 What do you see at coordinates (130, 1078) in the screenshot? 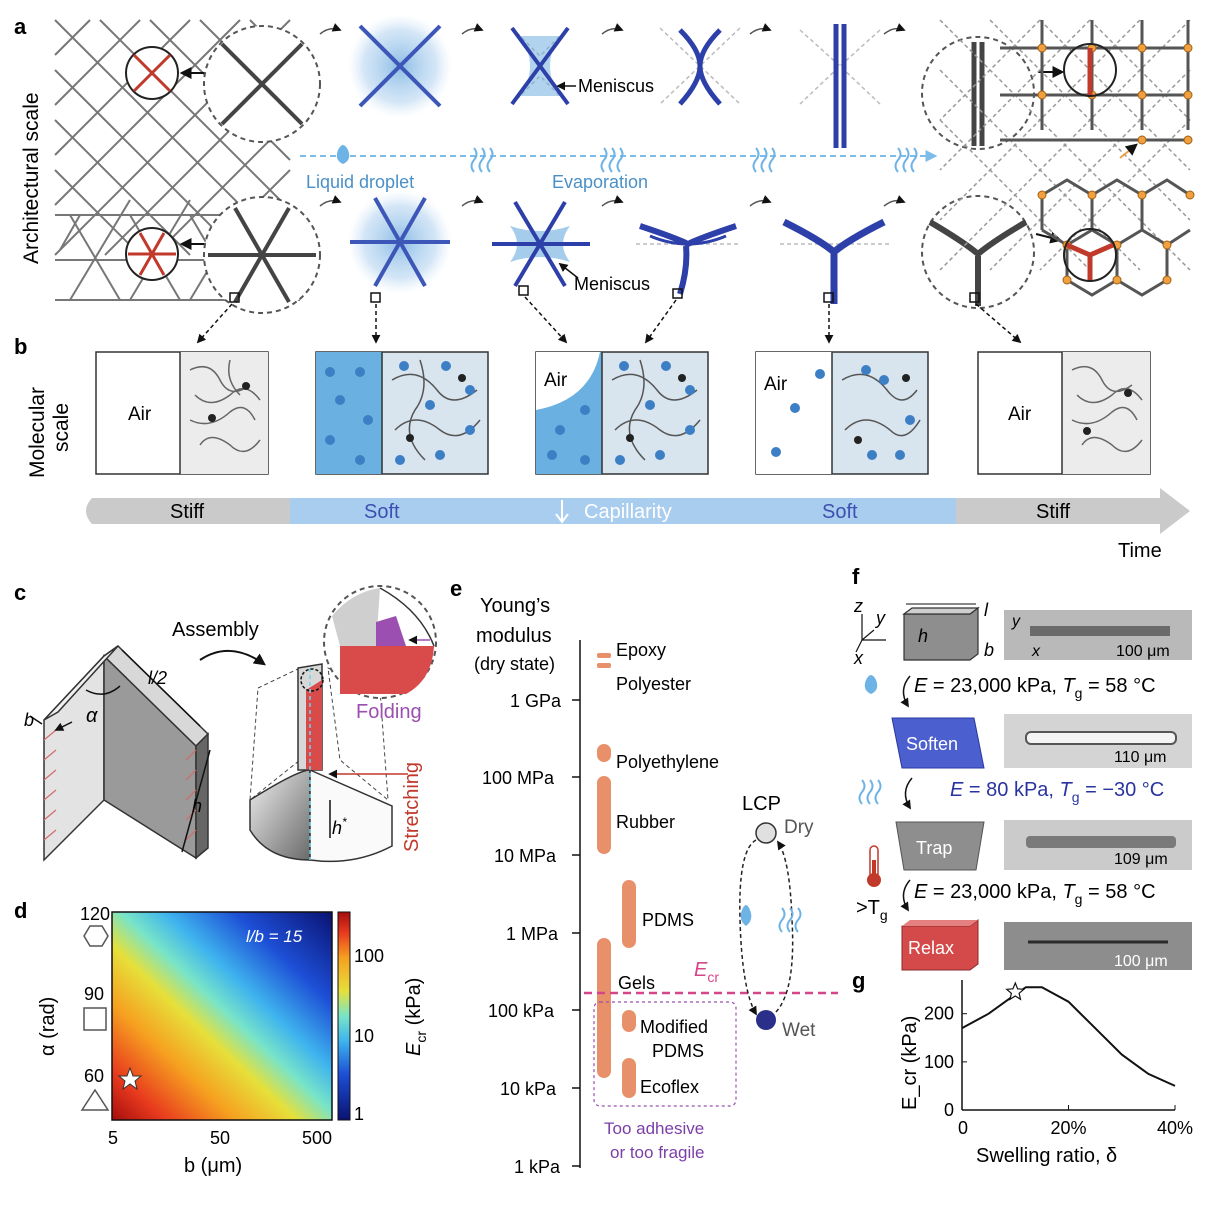
I see `star-marker-icon` at bounding box center [130, 1078].